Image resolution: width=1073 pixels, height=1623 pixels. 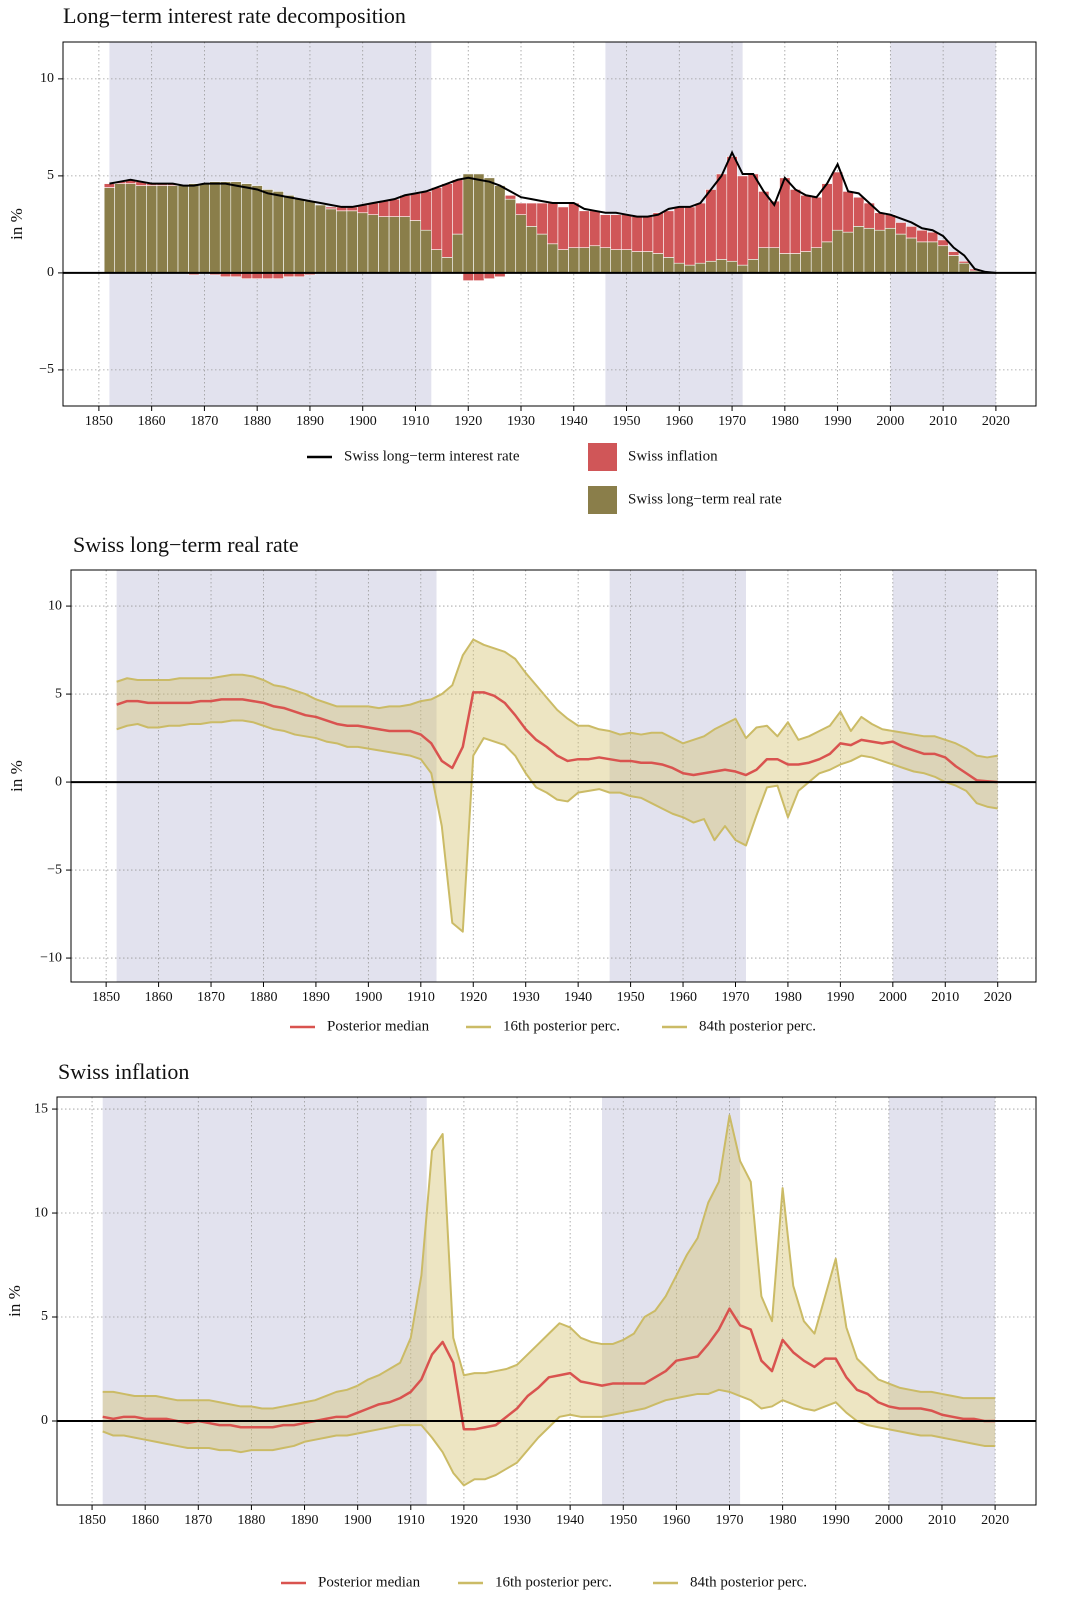 What do you see at coordinates (51, 957) in the screenshot?
I see `y-tick-label: −10` at bounding box center [51, 957].